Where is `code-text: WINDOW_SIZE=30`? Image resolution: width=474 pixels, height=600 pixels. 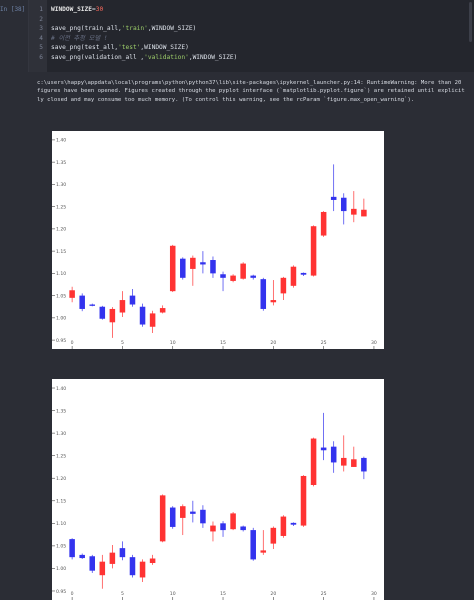
code-text: WINDOW_SIZE=30 is located at coordinates (77, 10).